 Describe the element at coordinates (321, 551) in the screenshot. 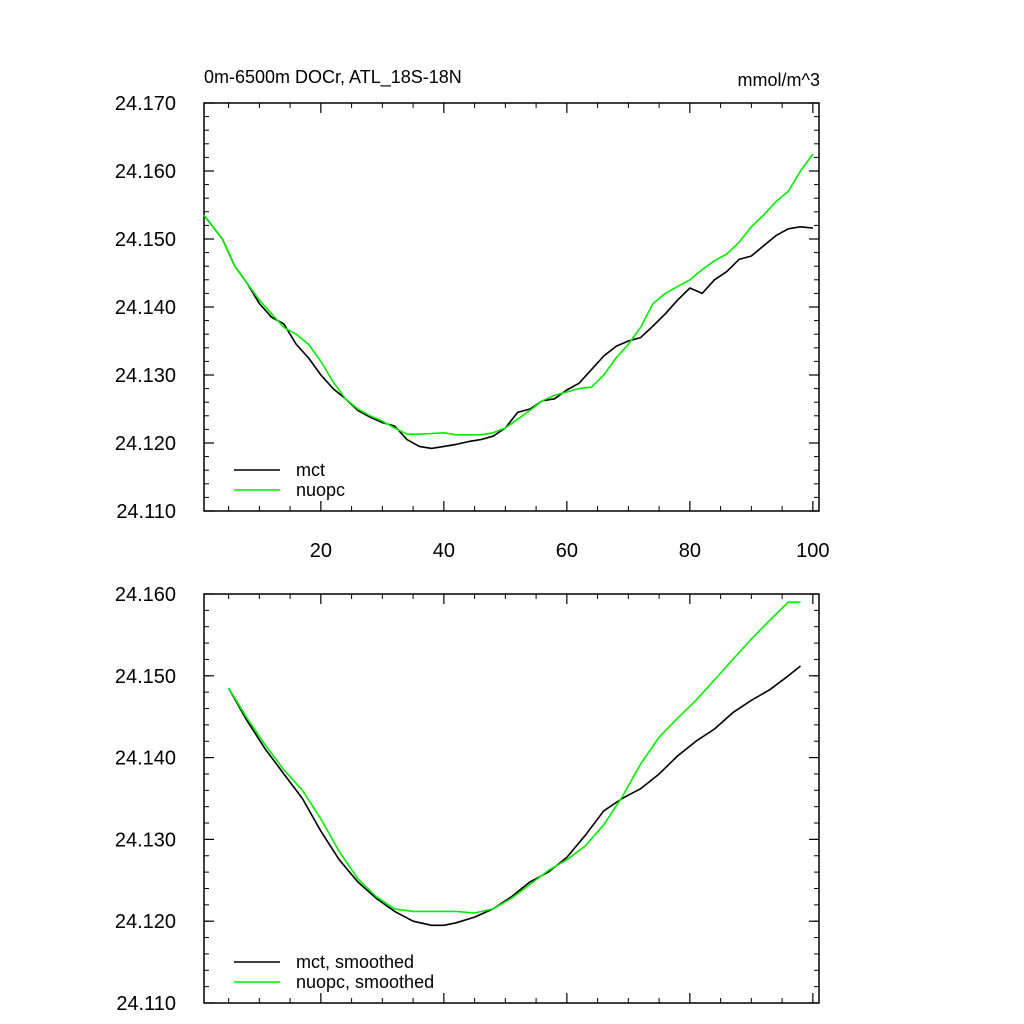

I see `x-tick-label: 20` at that location.